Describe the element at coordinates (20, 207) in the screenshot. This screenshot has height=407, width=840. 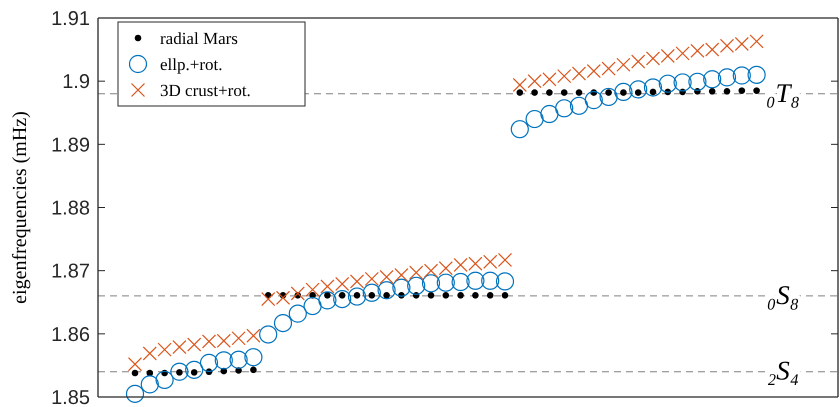
I see `y-axis-title: eigenfrequencies (mHz)` at that location.